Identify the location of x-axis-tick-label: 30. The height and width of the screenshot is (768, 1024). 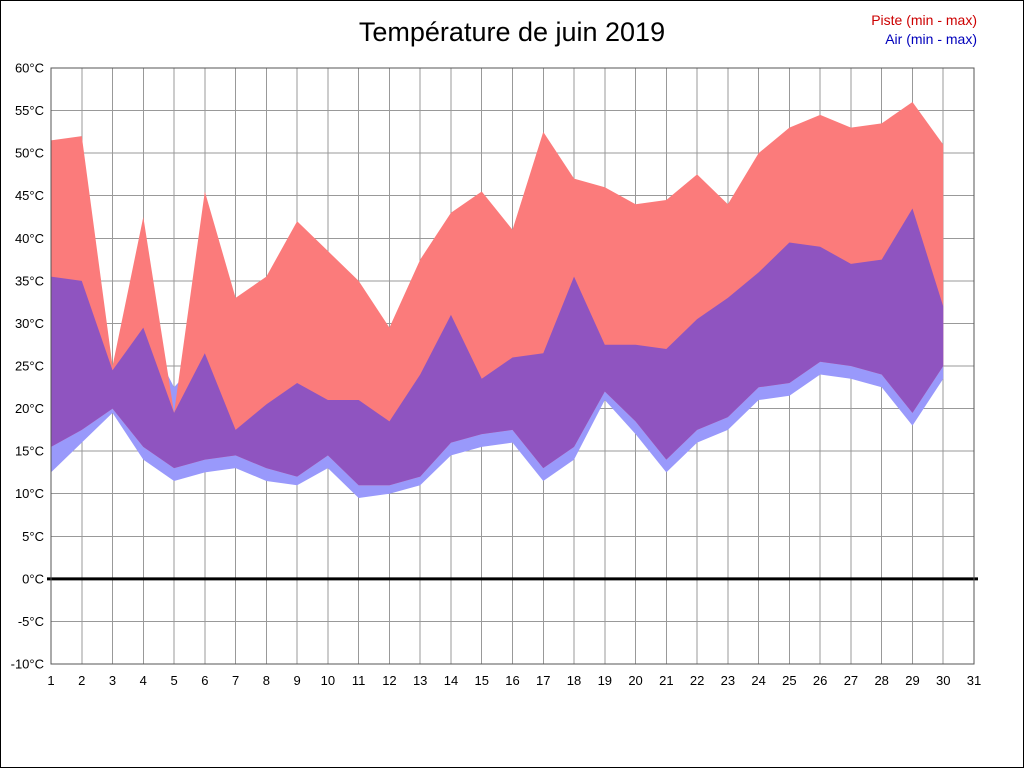
(943, 680).